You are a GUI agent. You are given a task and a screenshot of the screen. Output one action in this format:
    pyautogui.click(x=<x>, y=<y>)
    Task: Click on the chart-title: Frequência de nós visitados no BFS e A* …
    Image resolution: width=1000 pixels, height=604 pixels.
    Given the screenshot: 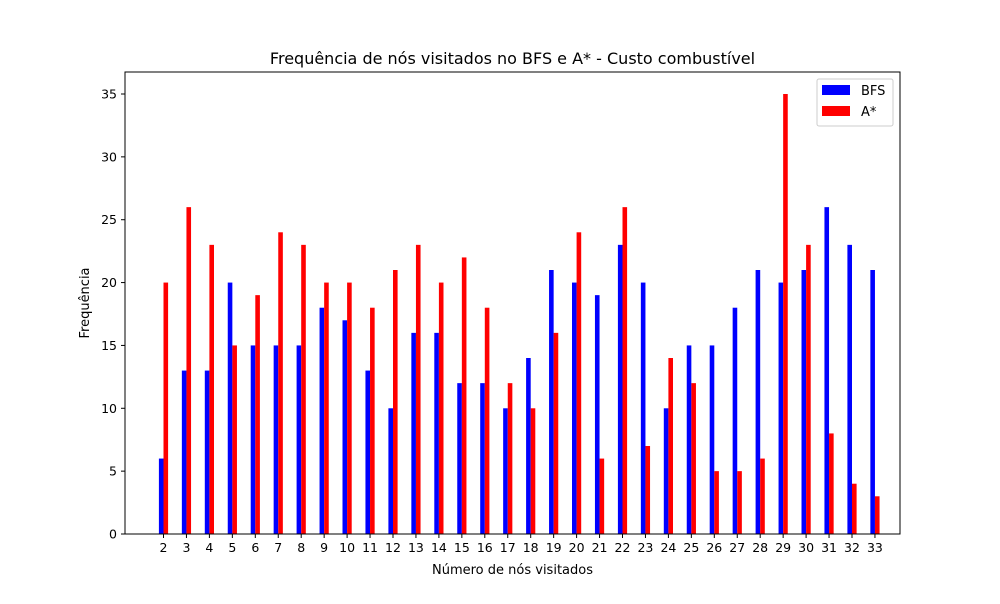 What is the action you would take?
    pyautogui.click(x=512, y=58)
    